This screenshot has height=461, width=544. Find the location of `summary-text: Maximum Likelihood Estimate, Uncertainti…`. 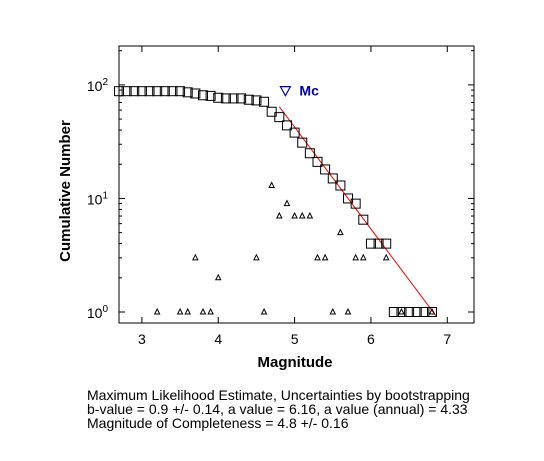

summary-text: Maximum Likelihood Estimate, Uncertainti… is located at coordinates (312, 409).